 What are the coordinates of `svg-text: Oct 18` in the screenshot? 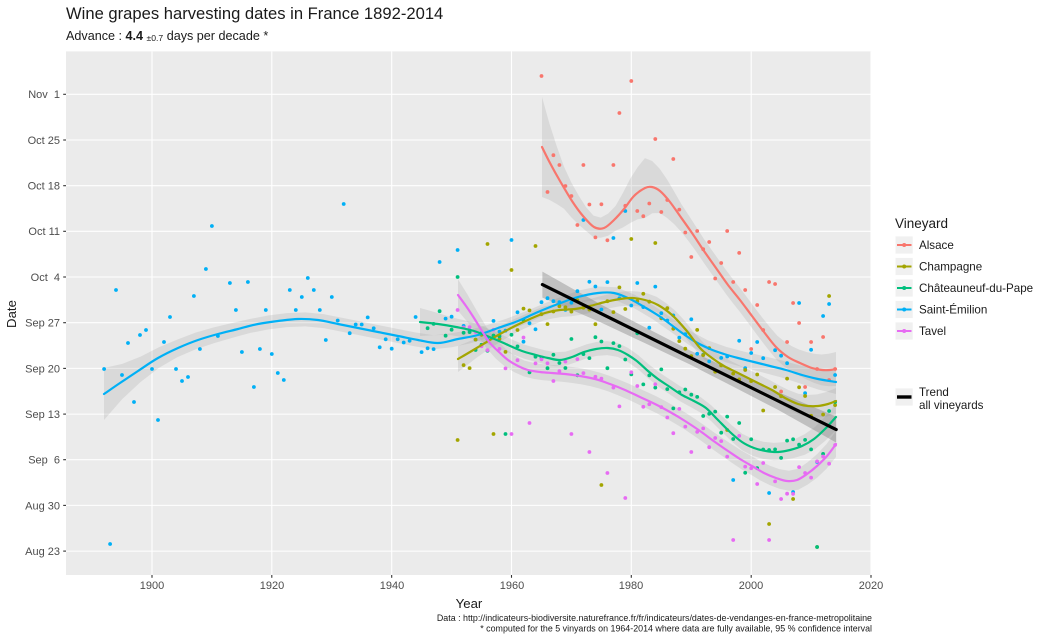 It's located at (44, 187).